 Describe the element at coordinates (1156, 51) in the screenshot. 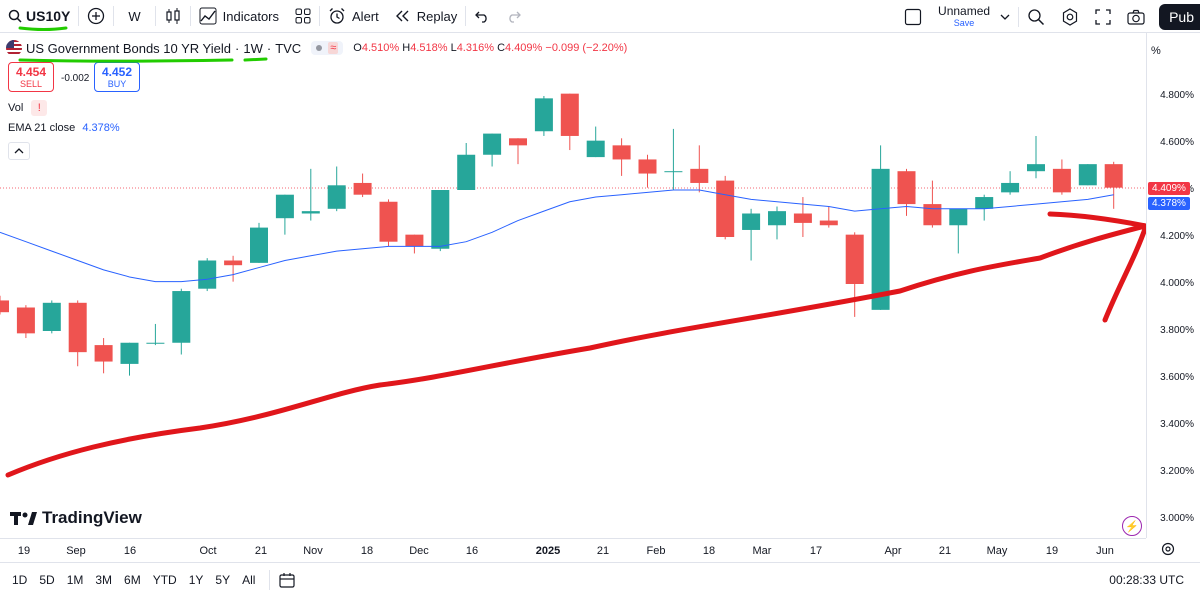

I see `percent-unit-label: %` at that location.